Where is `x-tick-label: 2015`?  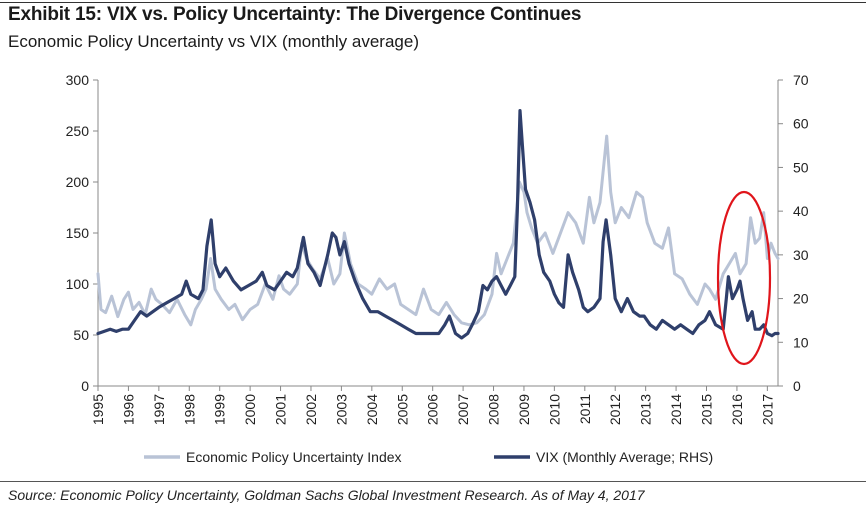 x-tick-label: 2015 is located at coordinates (707, 409).